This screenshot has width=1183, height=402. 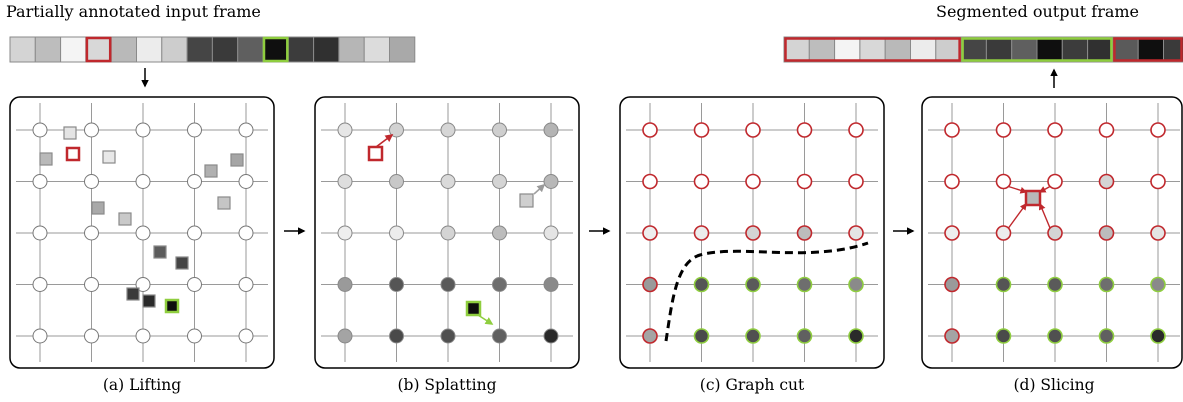 What do you see at coordinates (526, 200) in the screenshot?
I see `splatted-pixel` at bounding box center [526, 200].